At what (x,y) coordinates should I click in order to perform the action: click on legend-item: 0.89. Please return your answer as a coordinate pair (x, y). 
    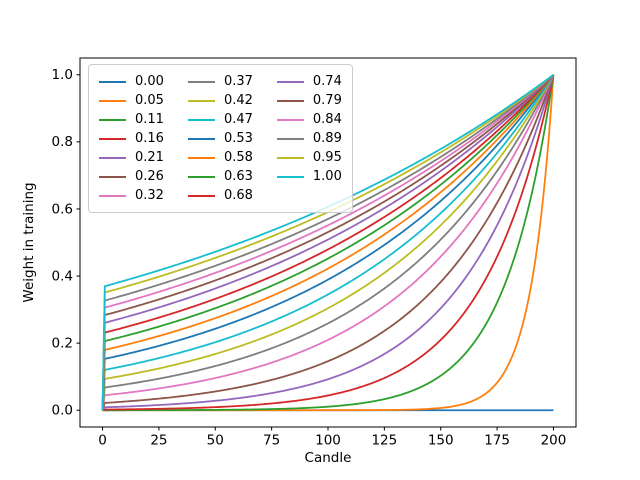
    Looking at the image, I should click on (309, 138).